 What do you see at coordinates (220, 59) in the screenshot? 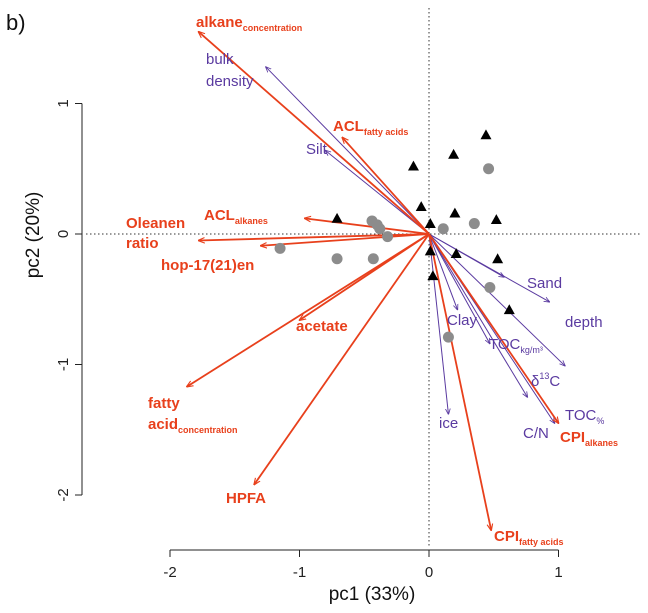
I see `label-bulk: bulk` at bounding box center [220, 59].